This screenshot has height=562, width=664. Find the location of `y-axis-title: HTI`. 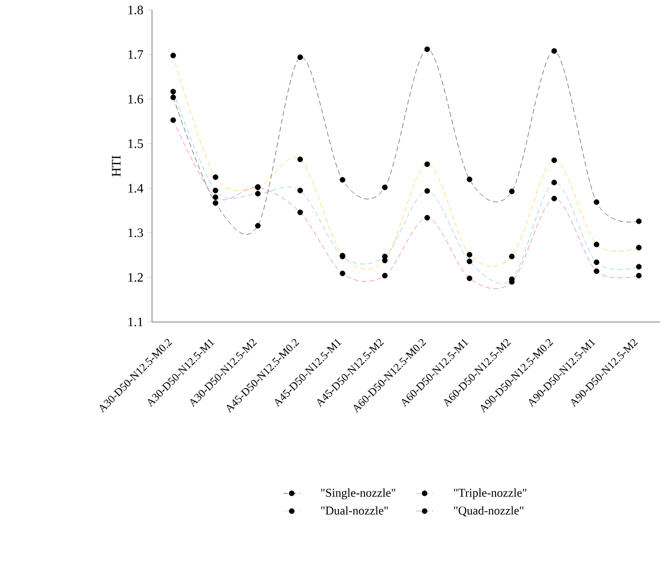

y-axis-title: HTI is located at coordinates (116, 166).